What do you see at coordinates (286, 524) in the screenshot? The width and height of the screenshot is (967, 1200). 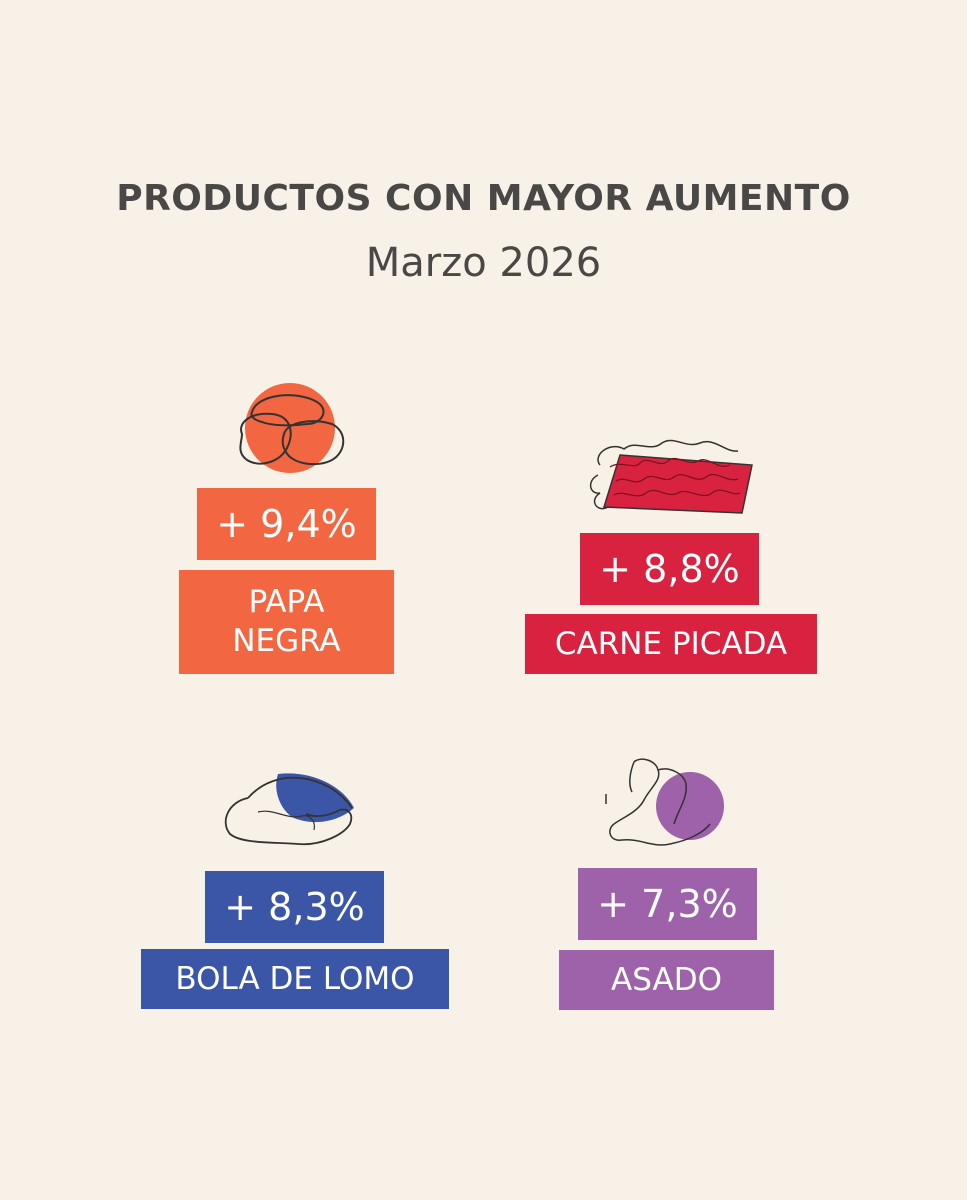 I see `change-badge-papa-negra: + 9,4%` at bounding box center [286, 524].